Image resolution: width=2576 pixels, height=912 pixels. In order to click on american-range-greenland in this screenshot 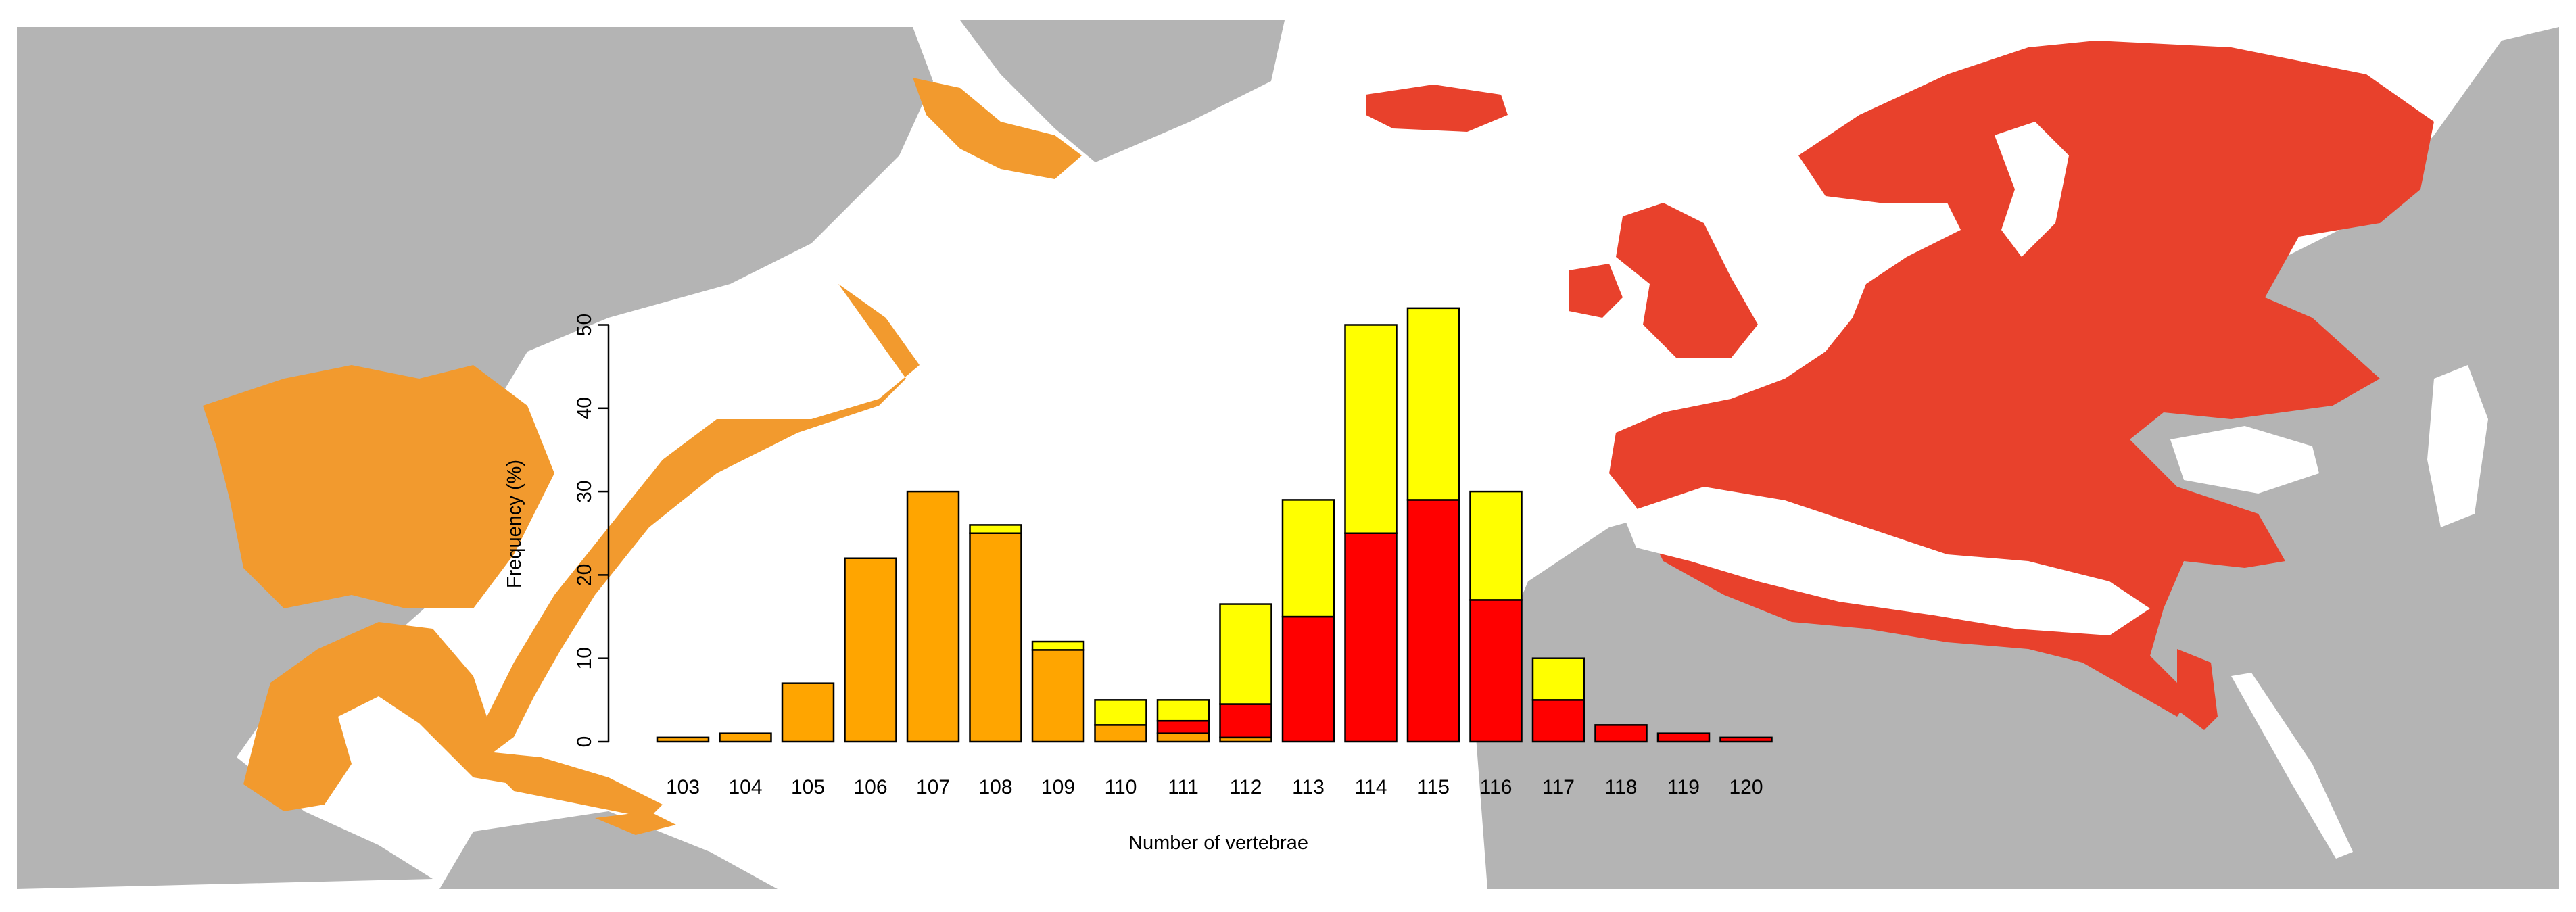, I will do `click(997, 128)`.